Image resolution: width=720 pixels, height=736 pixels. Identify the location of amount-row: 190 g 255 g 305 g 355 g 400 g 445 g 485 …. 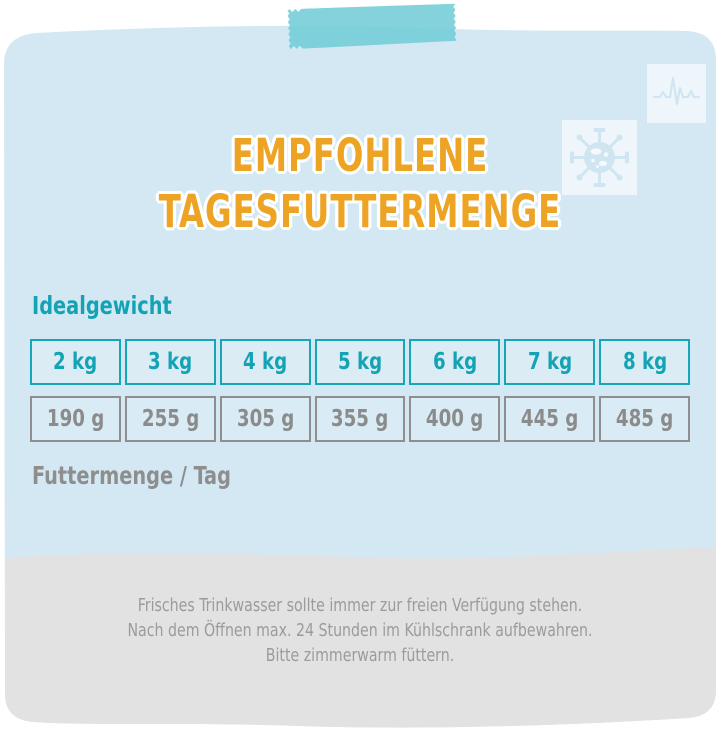
(360, 419).